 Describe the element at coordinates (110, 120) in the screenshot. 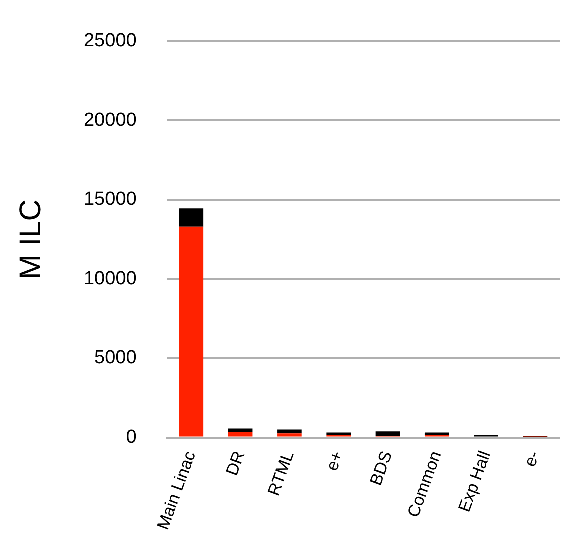

I see `y-tick-label: 20000` at that location.